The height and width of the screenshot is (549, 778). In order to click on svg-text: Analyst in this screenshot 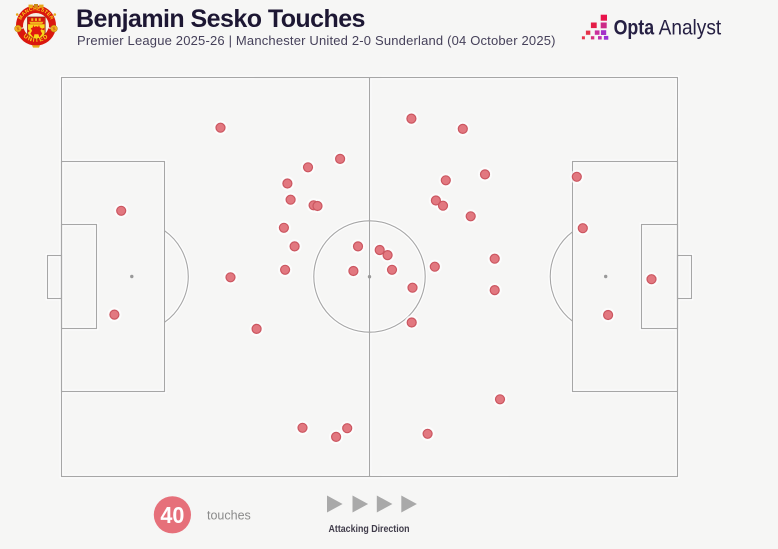, I will do `click(690, 28)`.